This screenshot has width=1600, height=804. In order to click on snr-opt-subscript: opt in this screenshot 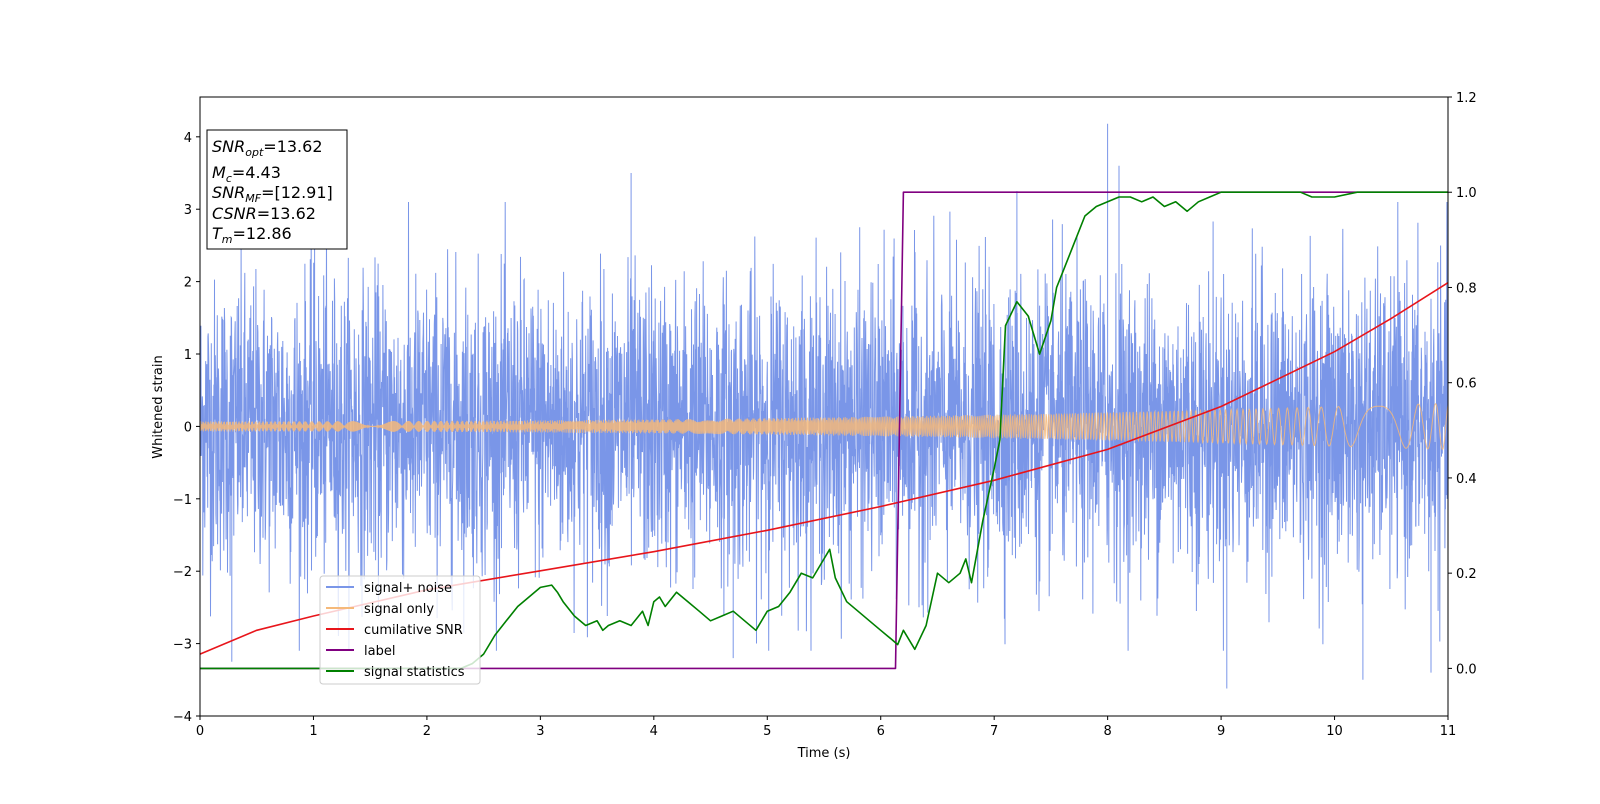, I will do `click(254, 152)`.